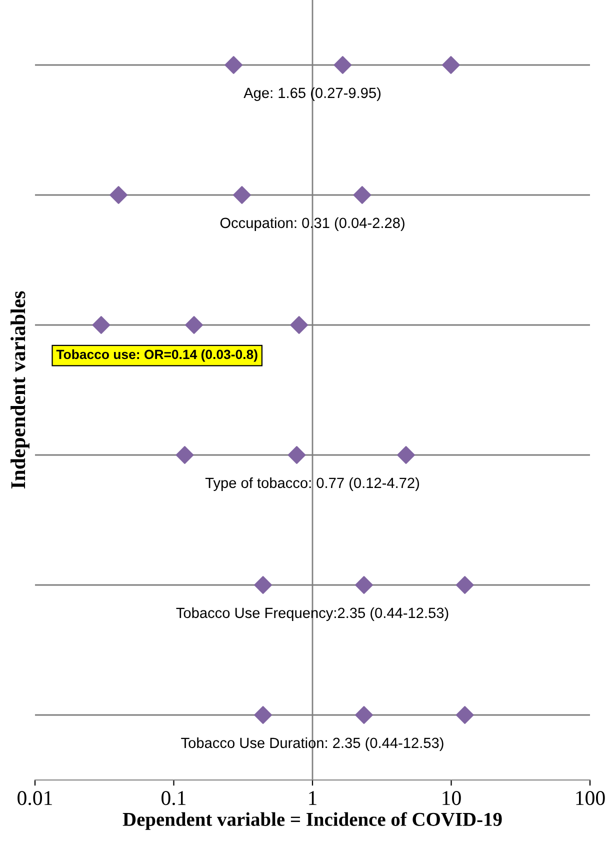 This screenshot has height=845, width=606. Describe the element at coordinates (20, 390) in the screenshot. I see `y-axis-title: Independent variables` at that location.